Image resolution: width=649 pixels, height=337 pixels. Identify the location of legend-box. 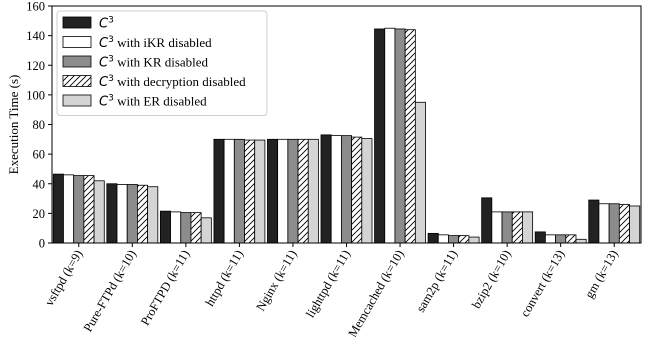
(162, 63).